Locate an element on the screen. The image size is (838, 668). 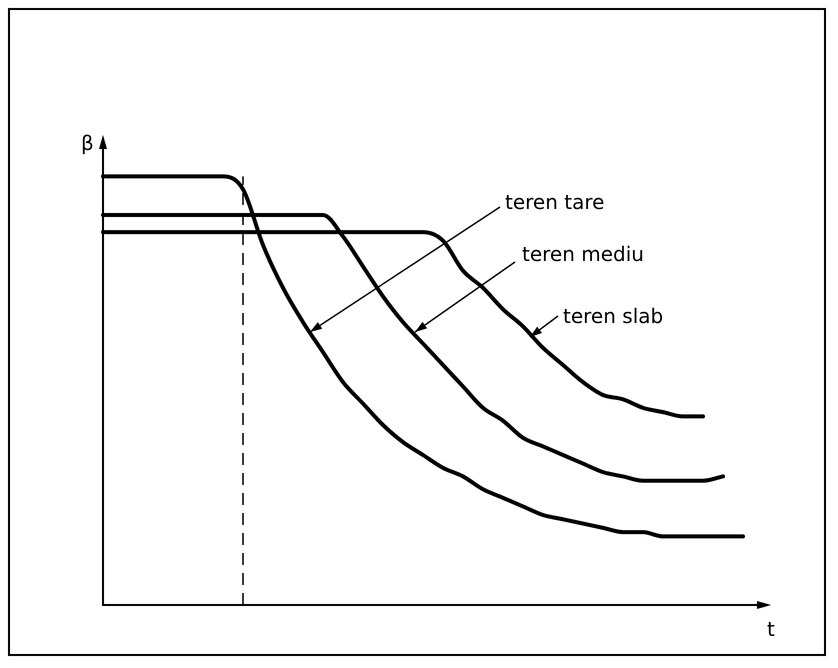
annotation: teren mediu is located at coordinates (583, 254).